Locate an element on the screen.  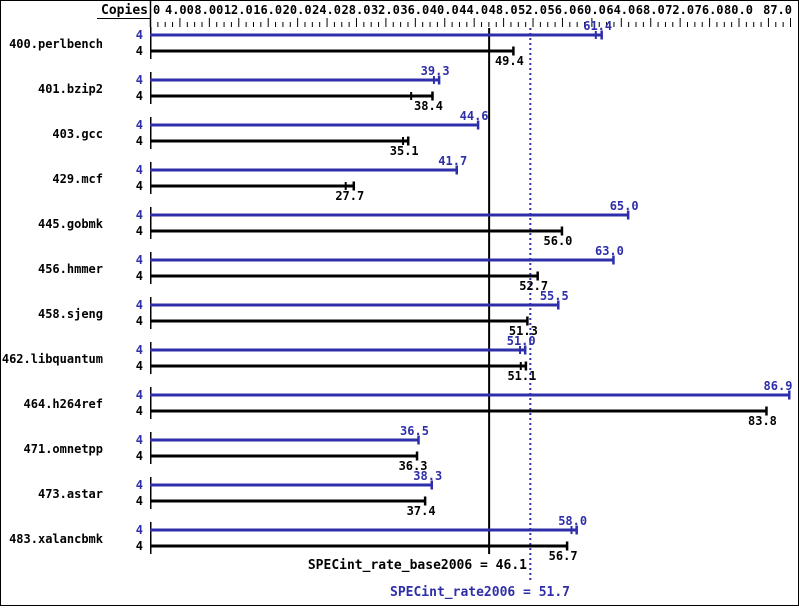
x-axis-tick-label: 64.0 is located at coordinates (620, 10).